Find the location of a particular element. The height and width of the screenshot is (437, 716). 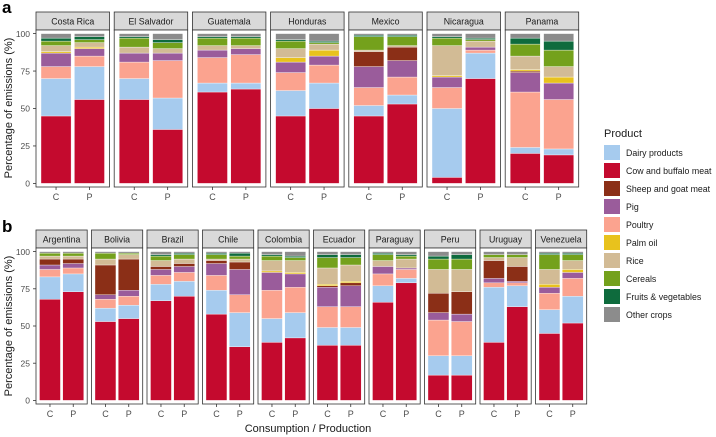

facet-honduras: Honduras C P is located at coordinates (307, 106).